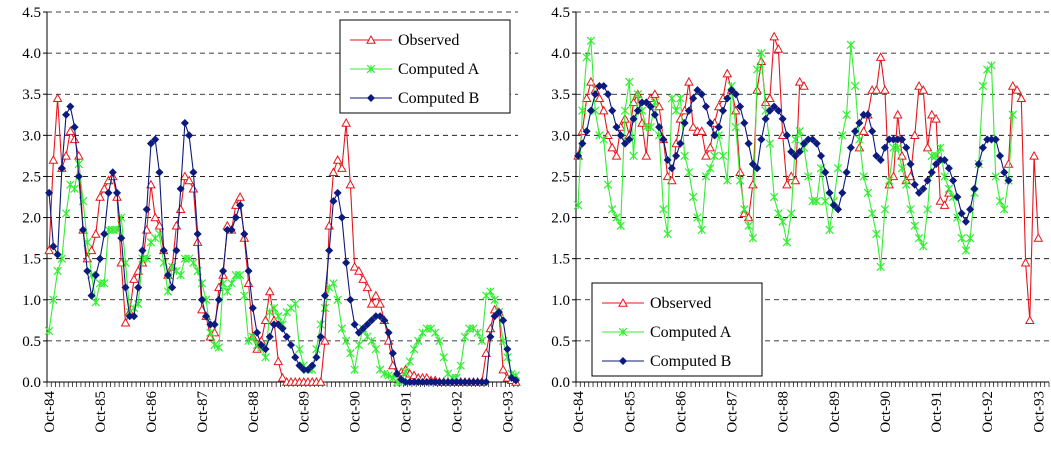 Image resolution: width=1051 pixels, height=457 pixels. Describe the element at coordinates (101, 412) in the screenshot. I see `left-x-tick-label: Oct-85` at that location.